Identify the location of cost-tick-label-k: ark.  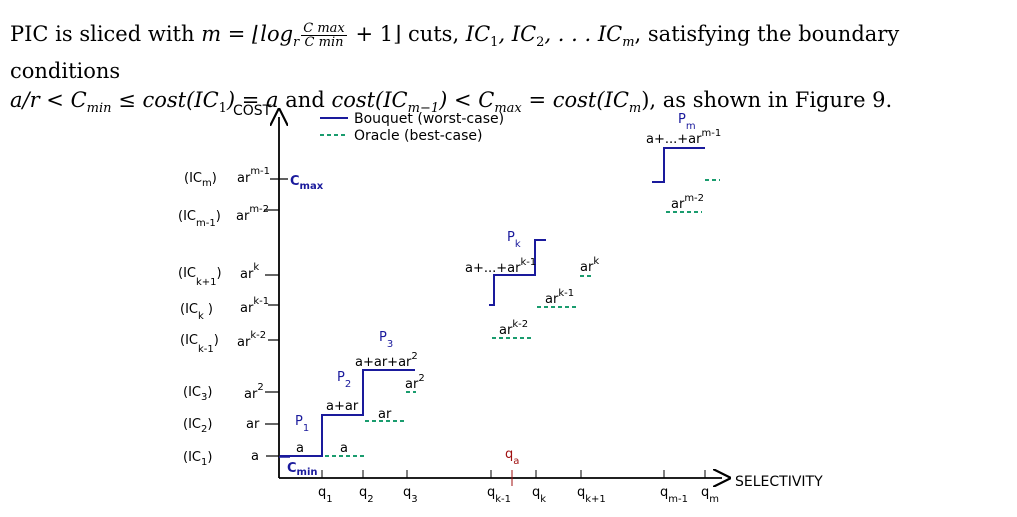
(249, 272).